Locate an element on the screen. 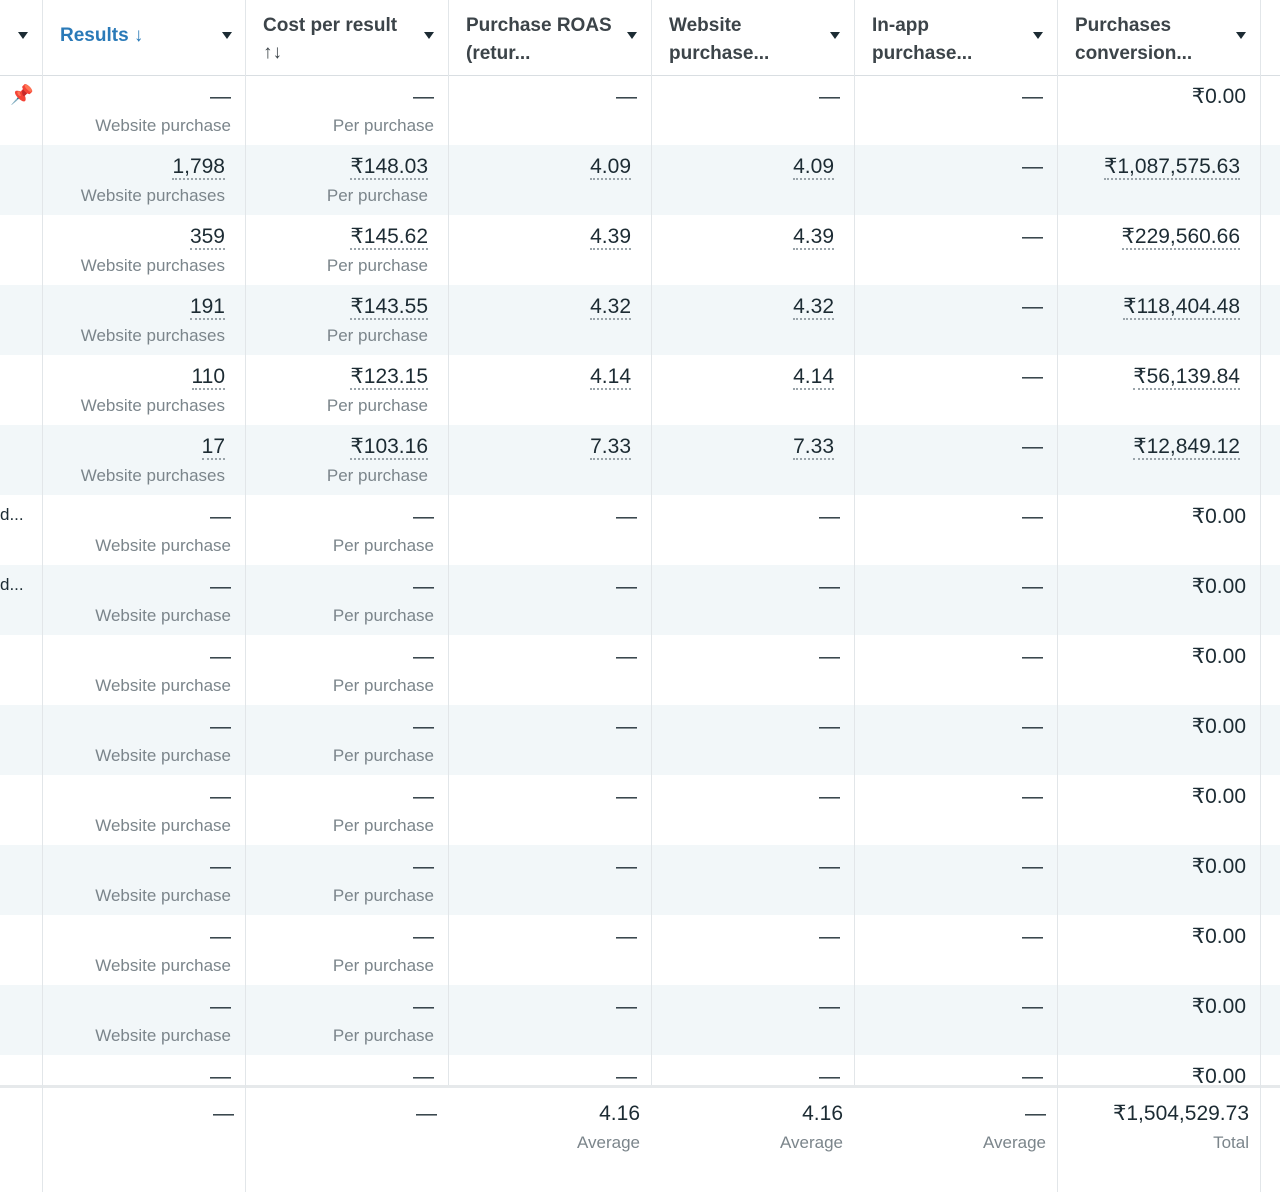 This screenshot has width=1280, height=1195. purchases-value: ₹0.00 is located at coordinates (1218, 796).